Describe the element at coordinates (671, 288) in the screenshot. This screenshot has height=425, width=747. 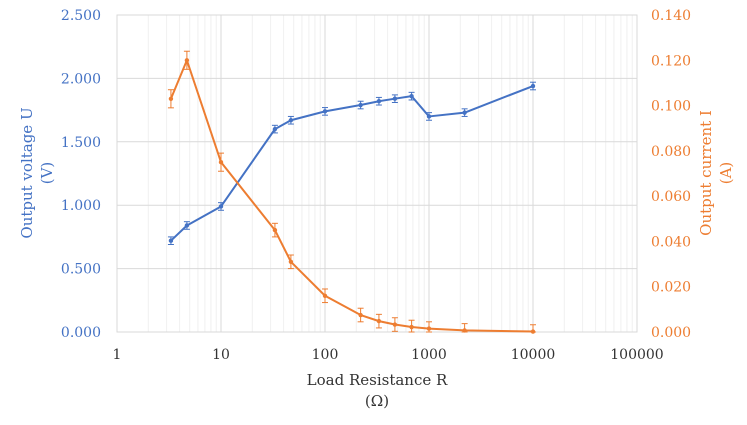
I see `y-right-tick-label: 0.020` at that location.